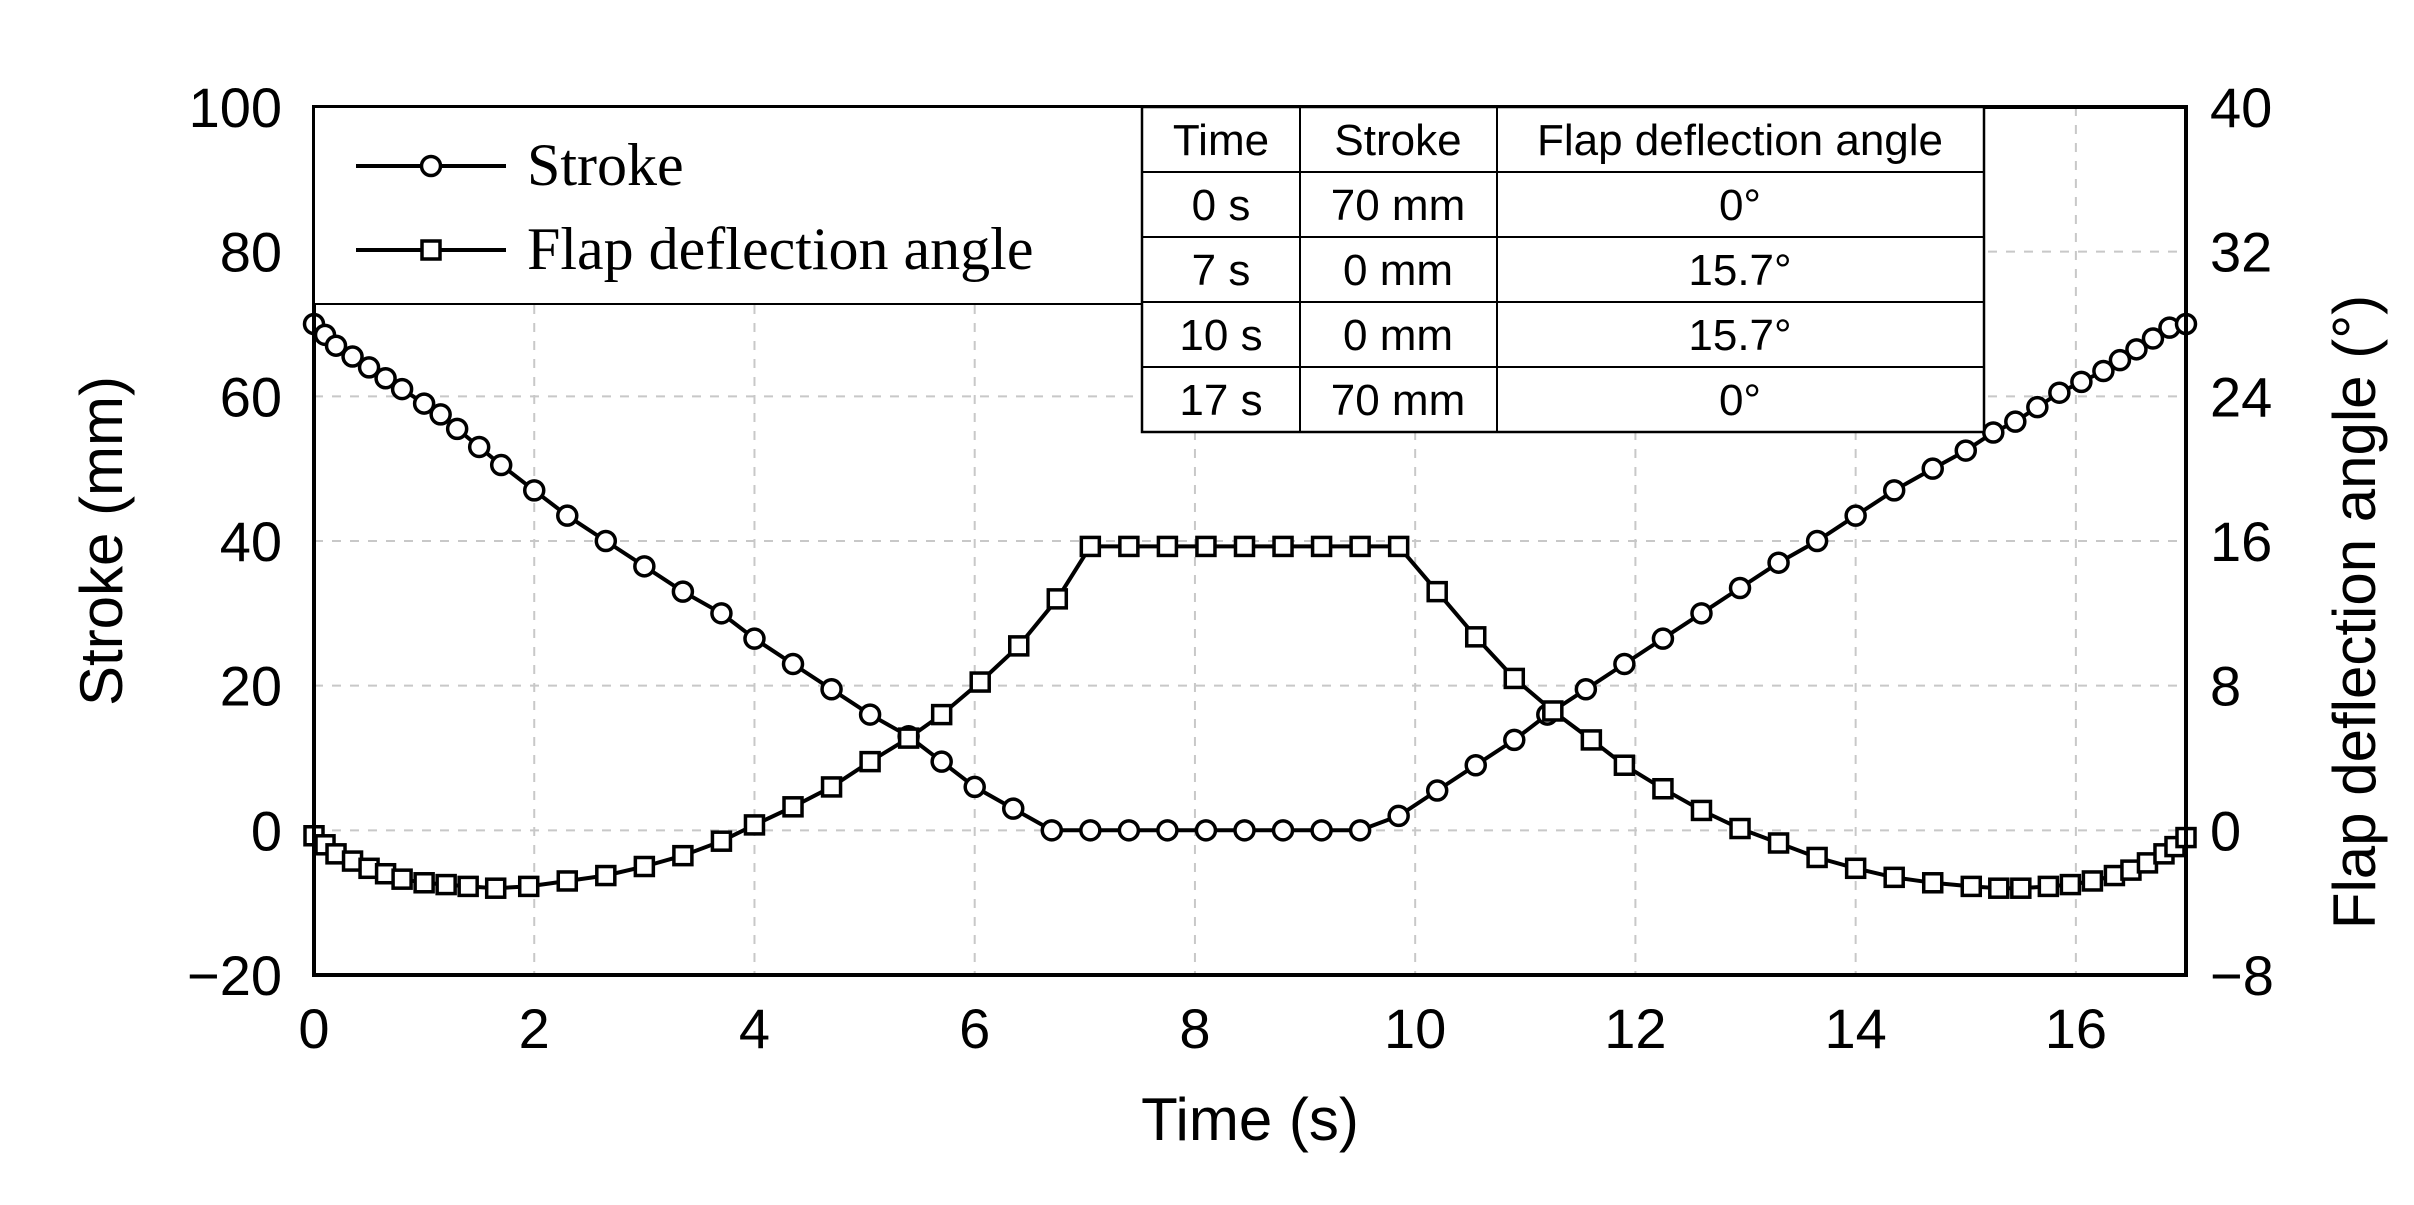 The height and width of the screenshot is (1205, 2414). I want to click on y-axis-title: Stroke (mm), so click(101, 541).